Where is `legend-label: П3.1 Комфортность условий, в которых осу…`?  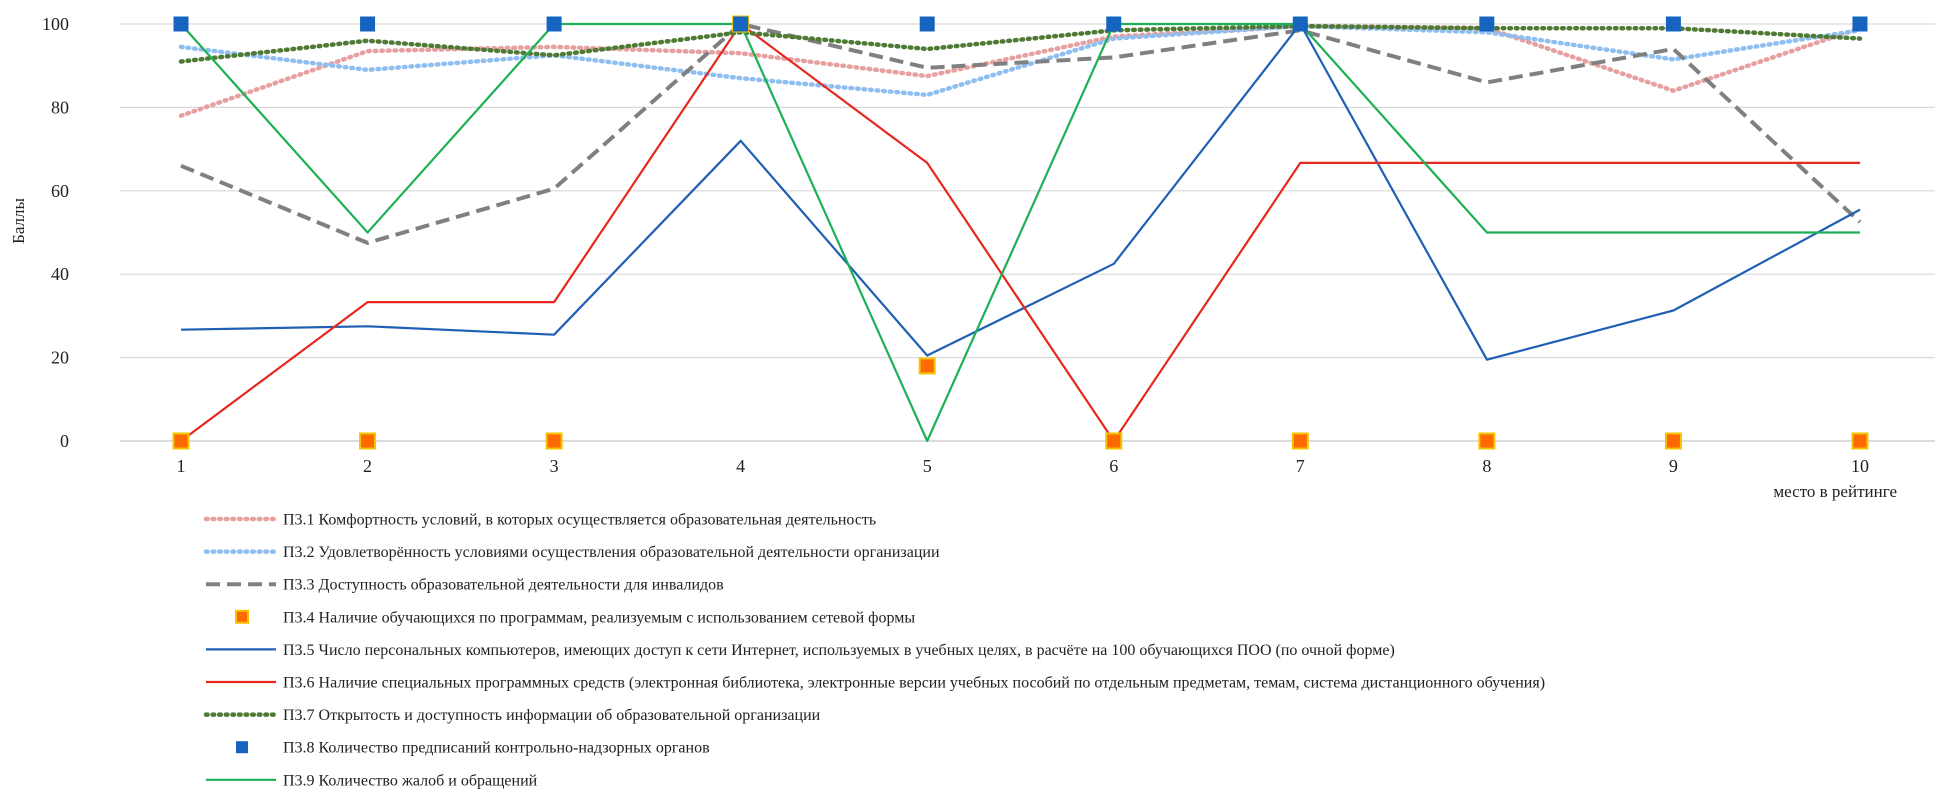 legend-label: П3.1 Комфортность условий, в которых осу… is located at coordinates (579, 520).